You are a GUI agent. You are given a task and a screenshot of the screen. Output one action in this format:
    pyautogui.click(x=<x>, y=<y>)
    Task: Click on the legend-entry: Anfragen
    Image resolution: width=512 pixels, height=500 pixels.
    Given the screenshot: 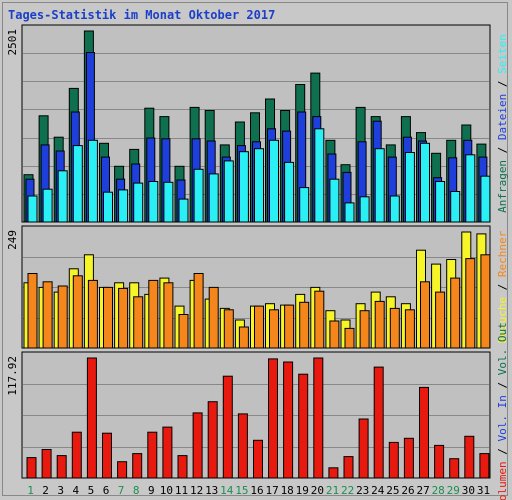 What is the action you would take?
    pyautogui.click(x=502, y=186)
    